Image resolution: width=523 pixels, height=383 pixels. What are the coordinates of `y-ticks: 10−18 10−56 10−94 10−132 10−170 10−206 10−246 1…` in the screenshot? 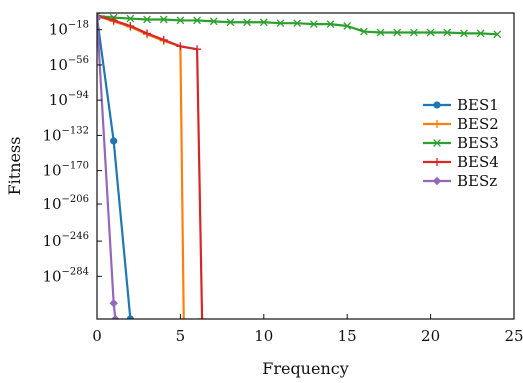 It's located at (72, 152).